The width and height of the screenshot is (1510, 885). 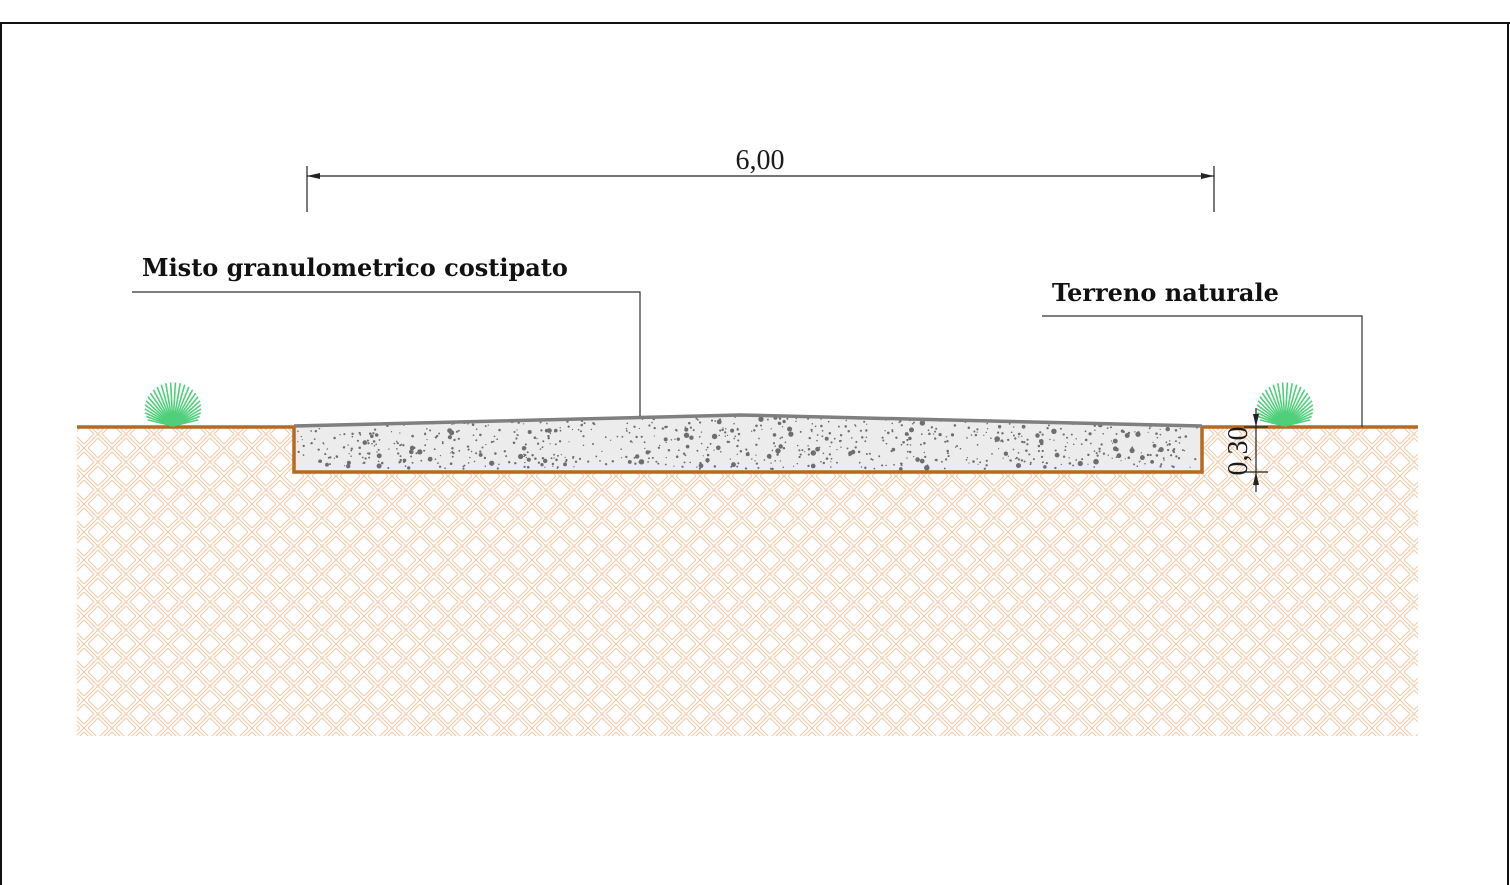 I want to click on natural-ground-leader-line, so click(x=1202, y=371).